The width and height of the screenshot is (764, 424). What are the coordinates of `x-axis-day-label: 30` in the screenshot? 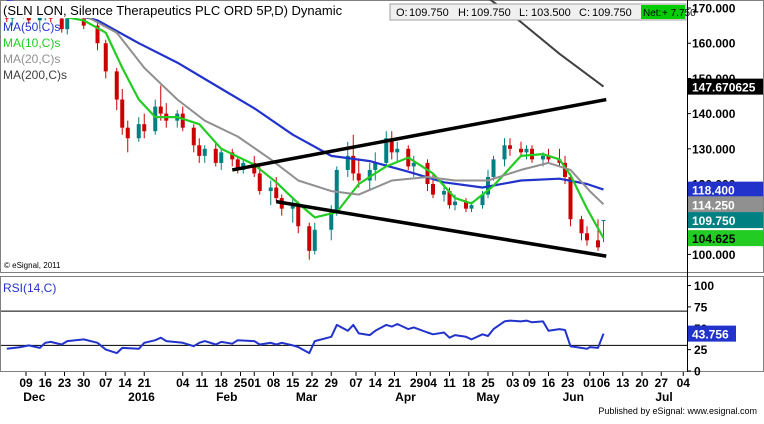 It's located at (84, 383).